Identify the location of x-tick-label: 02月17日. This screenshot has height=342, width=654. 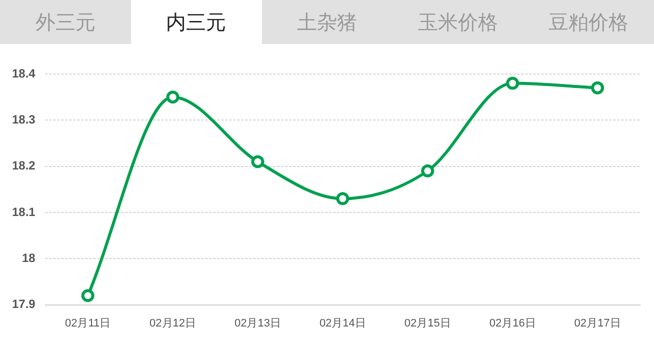
(597, 323).